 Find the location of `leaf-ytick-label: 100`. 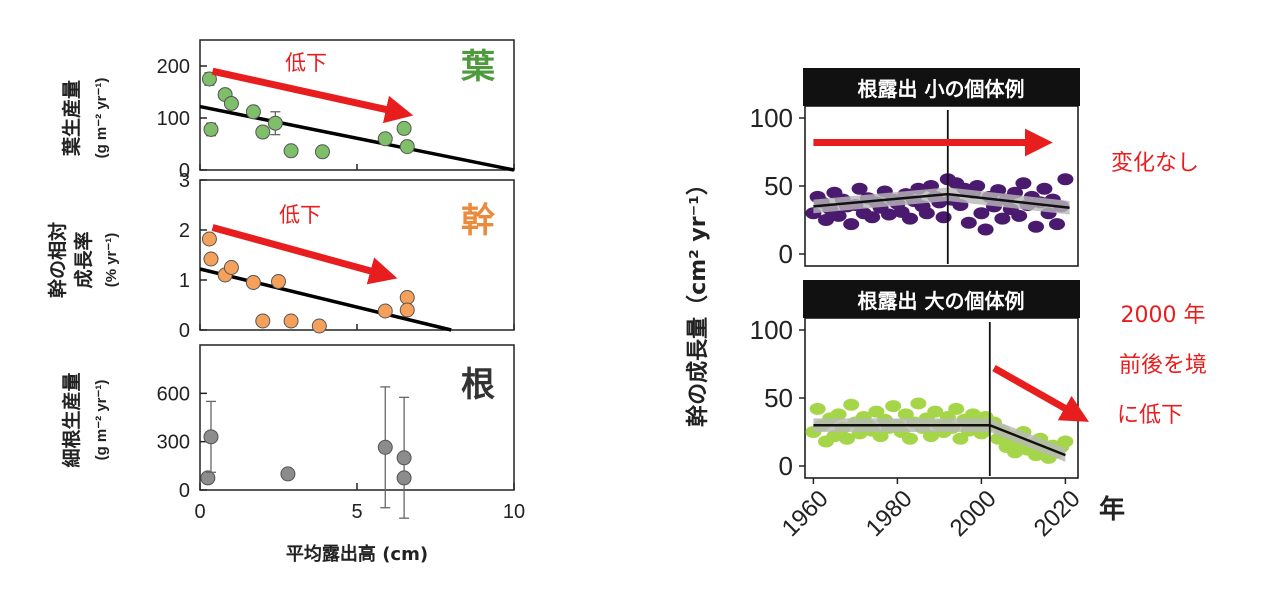

leaf-ytick-label: 100 is located at coordinates (173, 119).